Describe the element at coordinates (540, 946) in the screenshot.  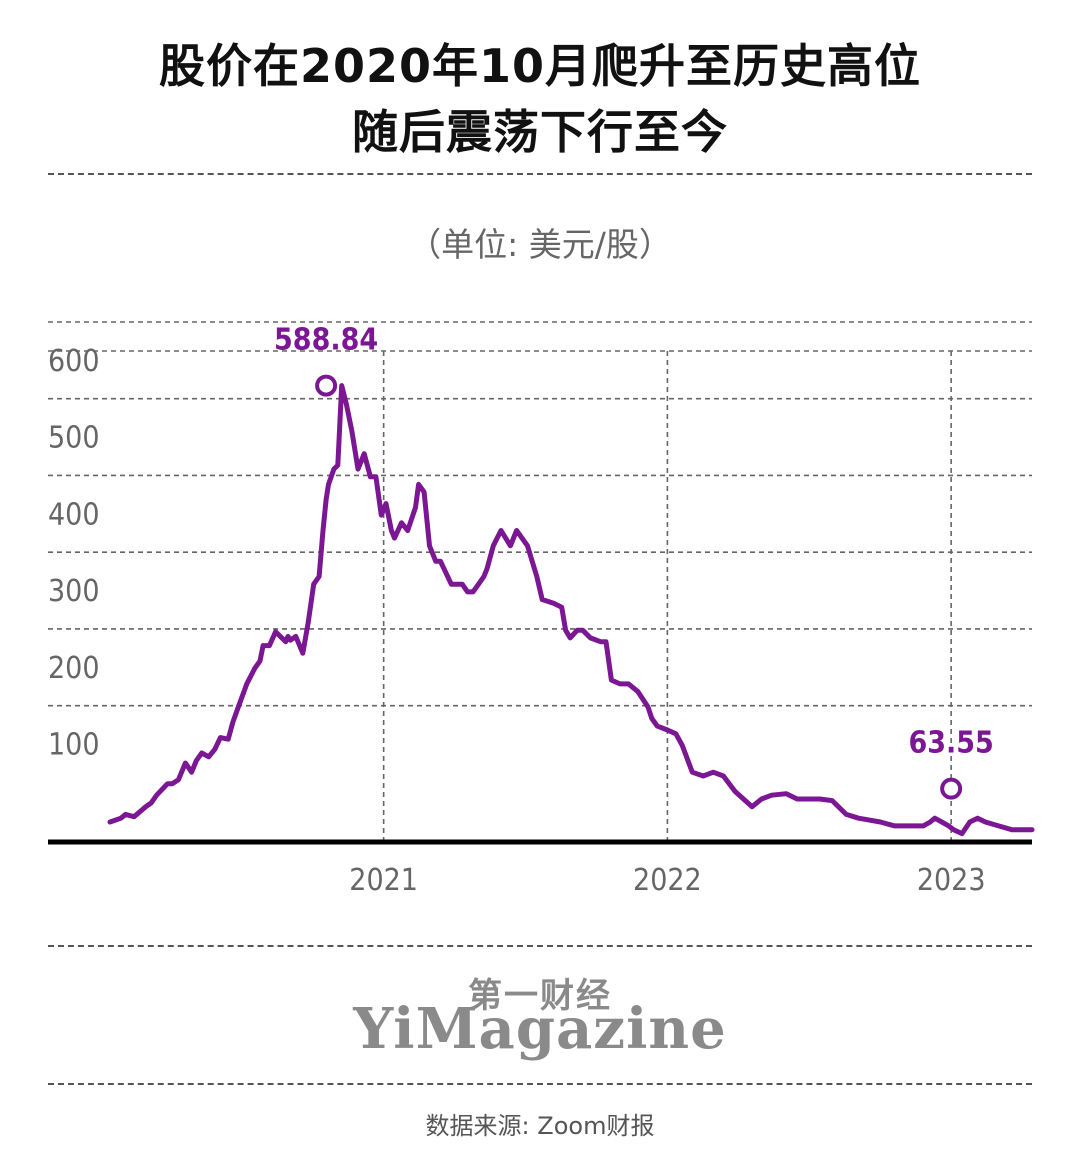
I see `divider-middle` at that location.